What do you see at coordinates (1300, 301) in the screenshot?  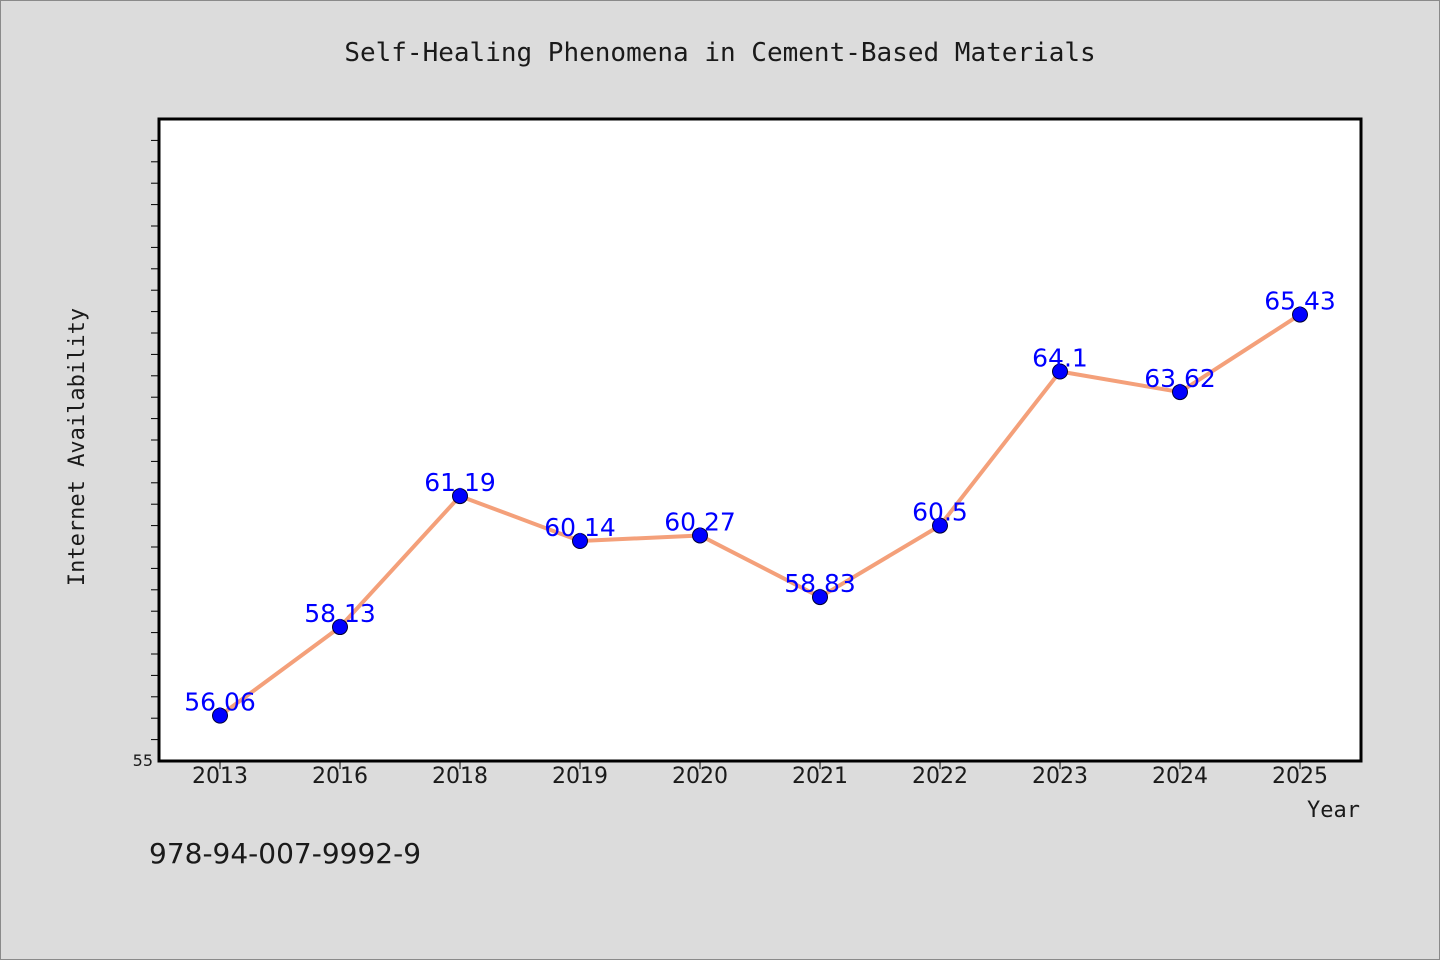 I see `data-label: 65.43` at bounding box center [1300, 301].